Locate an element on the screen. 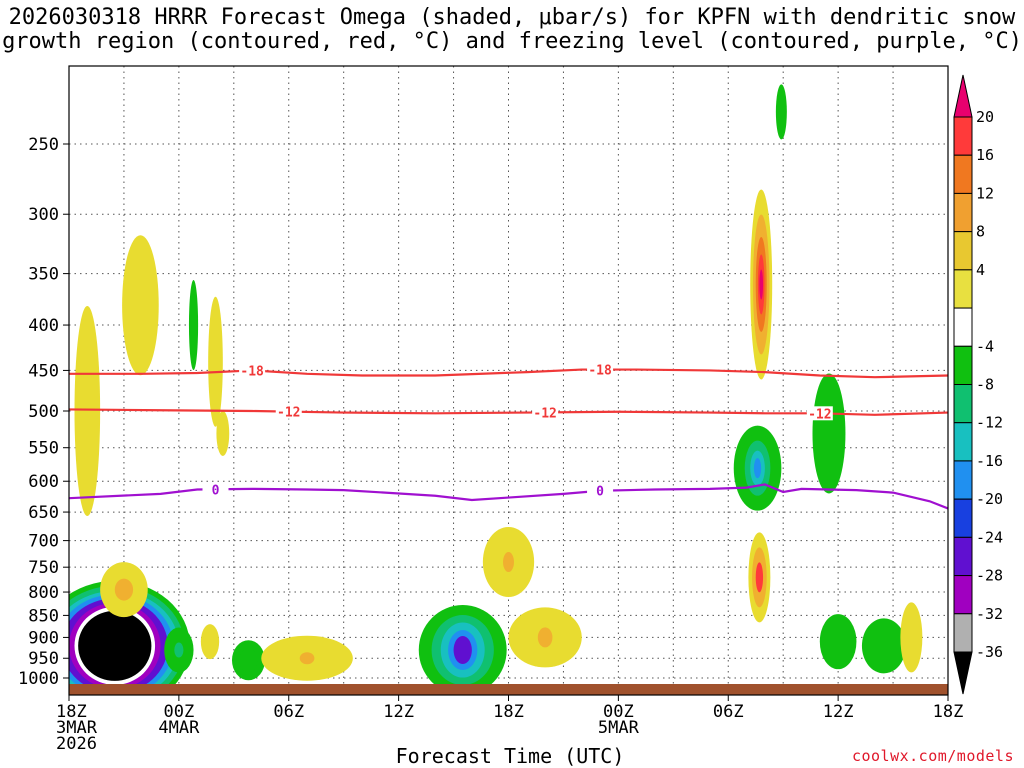  colorbar-label: -20 is located at coordinates (989, 499).